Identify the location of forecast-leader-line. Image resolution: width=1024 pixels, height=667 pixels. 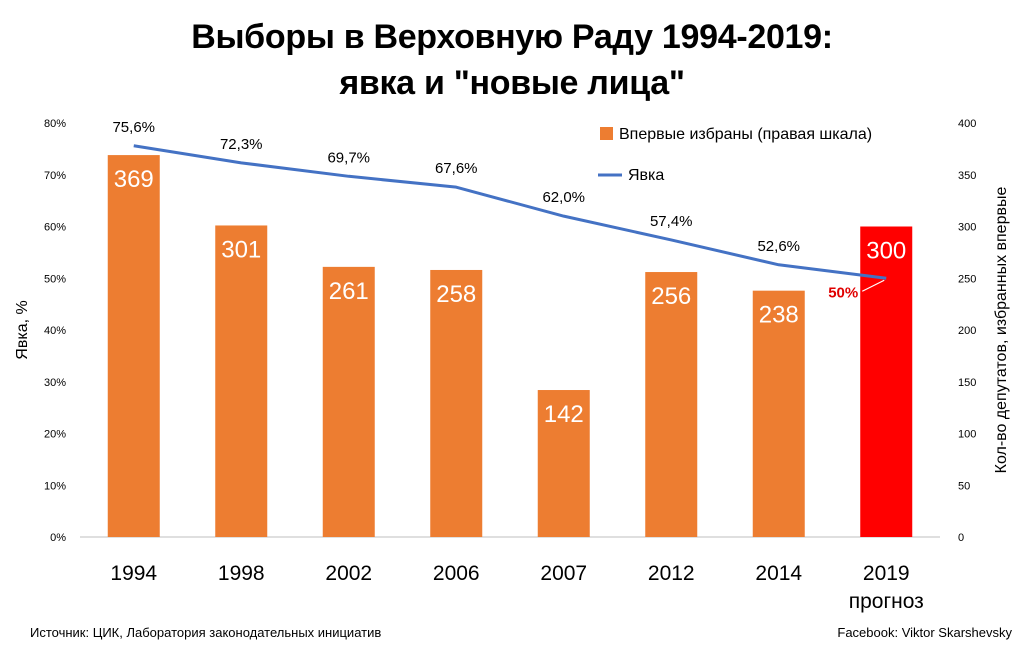
(873, 285).